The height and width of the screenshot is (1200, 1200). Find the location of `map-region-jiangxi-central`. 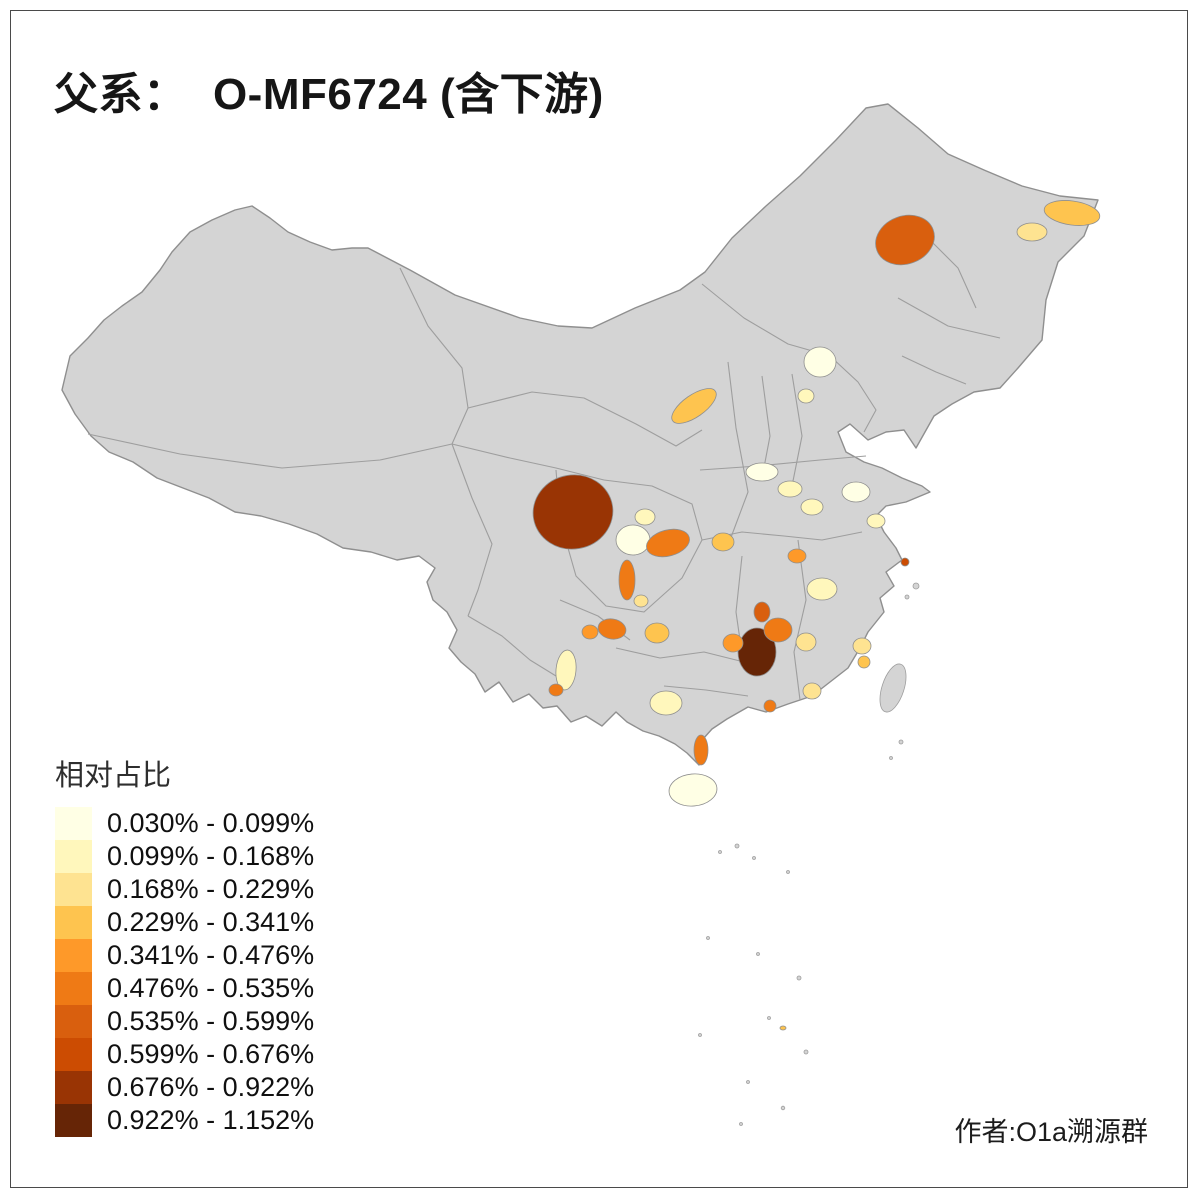

map-region-jiangxi-central is located at coordinates (806, 642).